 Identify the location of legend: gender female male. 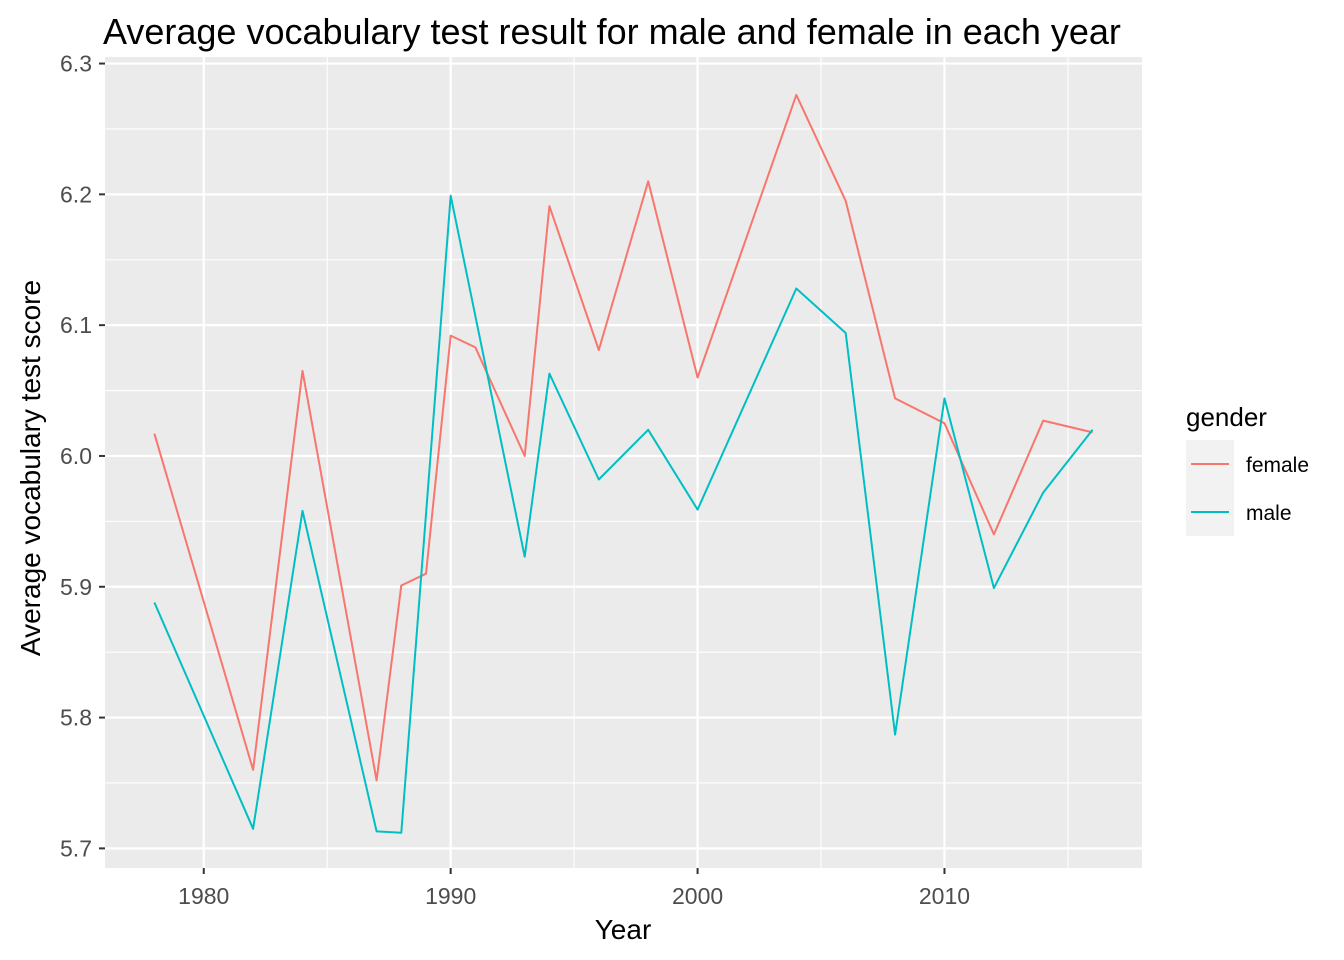
(1247, 469).